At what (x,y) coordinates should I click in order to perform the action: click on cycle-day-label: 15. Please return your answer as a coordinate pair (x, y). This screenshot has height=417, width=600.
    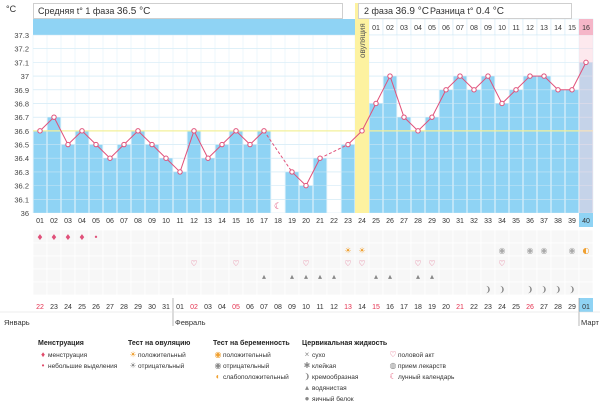
    Looking at the image, I should click on (236, 221).